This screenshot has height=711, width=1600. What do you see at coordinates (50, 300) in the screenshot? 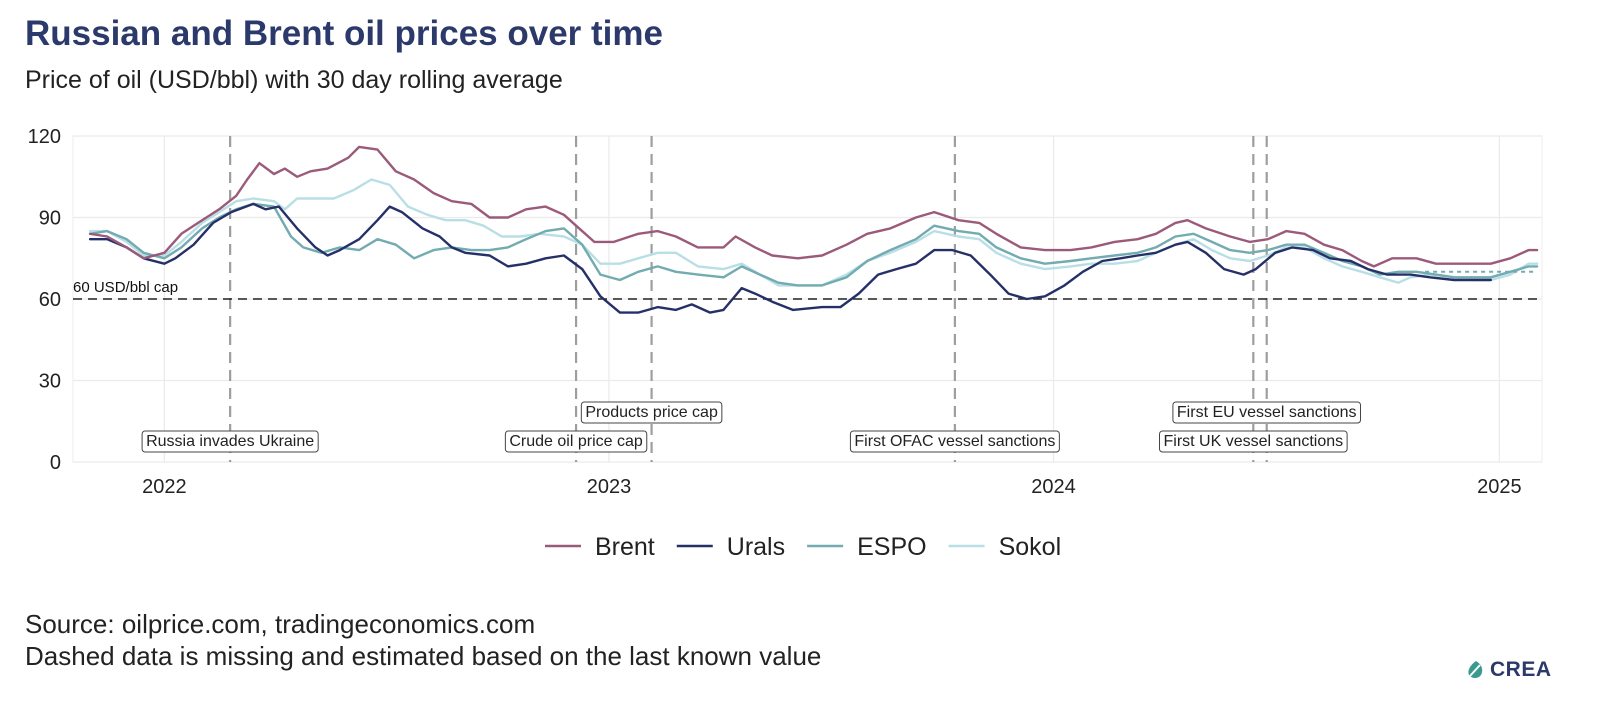
I see `y-tick-label: 60` at bounding box center [50, 300].